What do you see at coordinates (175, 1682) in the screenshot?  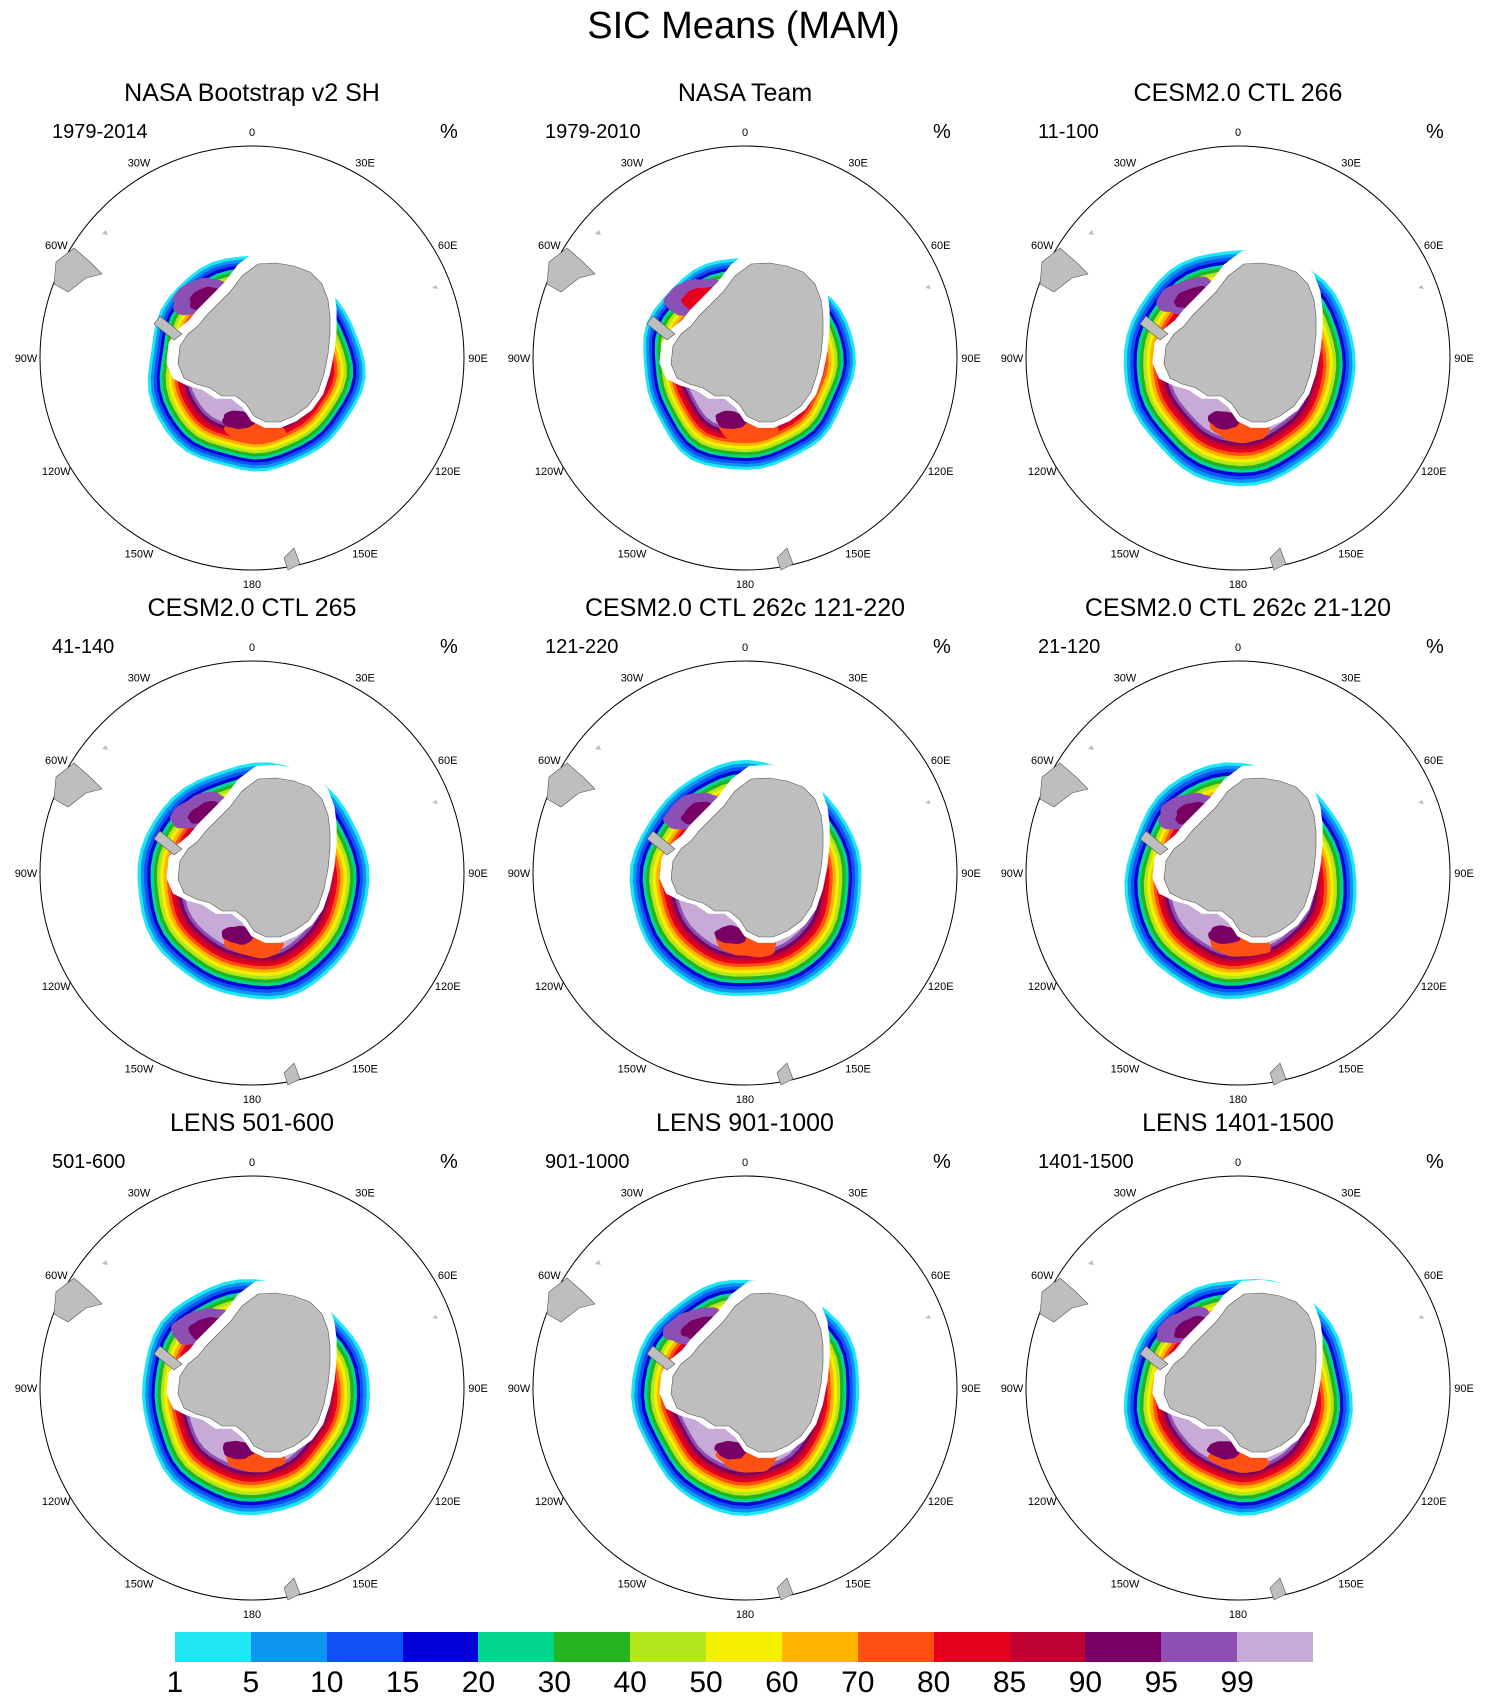 I see `colorbar-tick-label: 1` at bounding box center [175, 1682].